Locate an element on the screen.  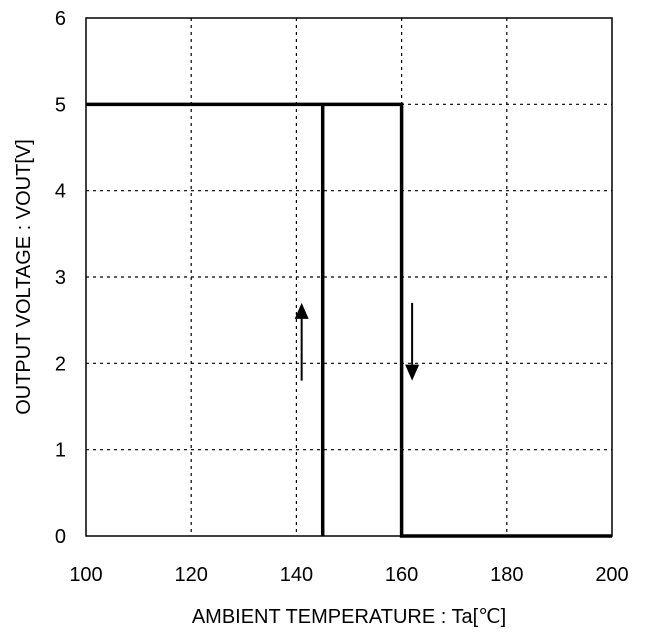
x-tick-label: 100 is located at coordinates (85, 575).